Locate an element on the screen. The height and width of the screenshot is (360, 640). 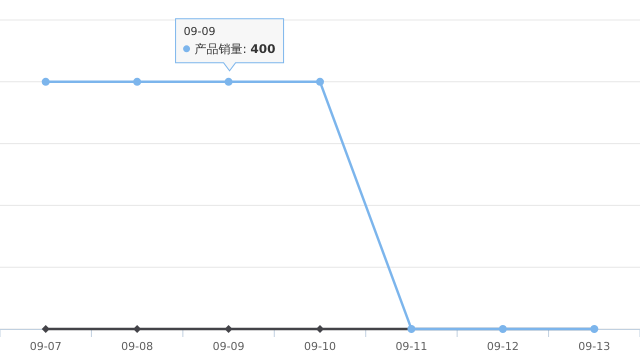
x-tick-label: 09-09 is located at coordinates (228, 346).